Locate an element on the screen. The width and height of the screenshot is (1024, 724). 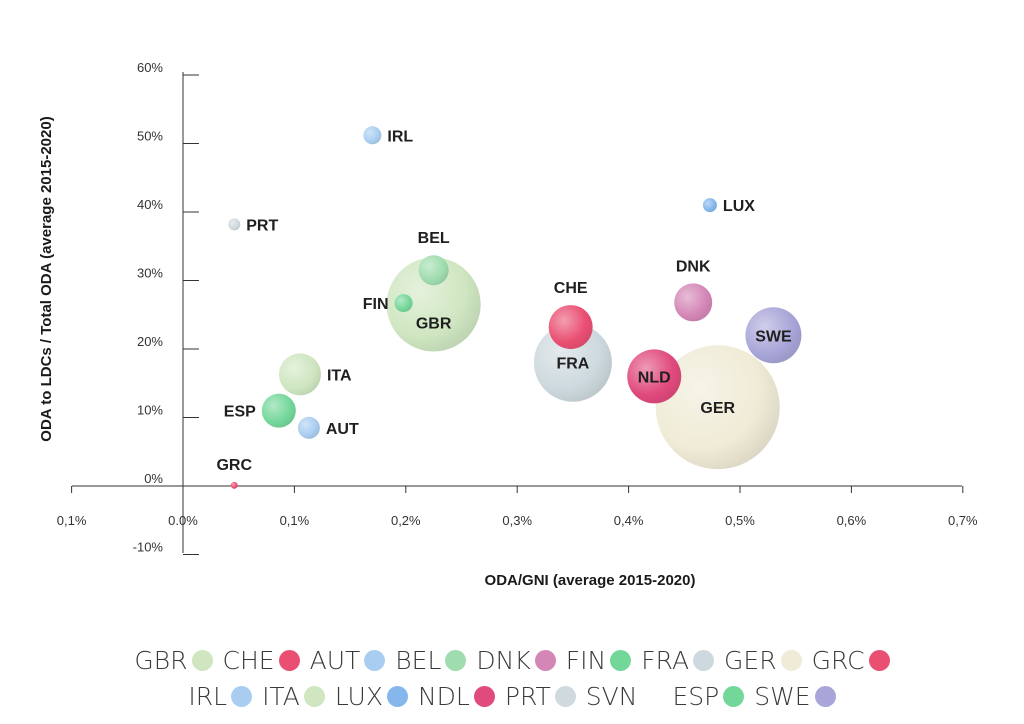
point-label-gbr: GBR is located at coordinates (434, 323).